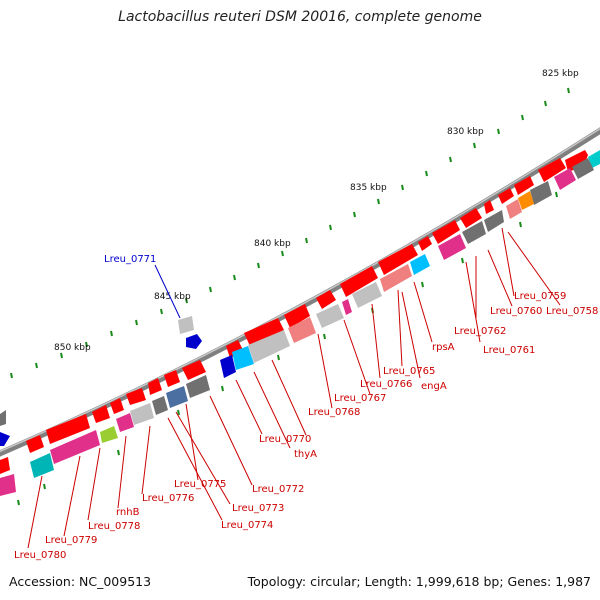 This screenshot has height=600, width=600. Describe the element at coordinates (128, 512) in the screenshot. I see `gene-label: rnhB` at that location.